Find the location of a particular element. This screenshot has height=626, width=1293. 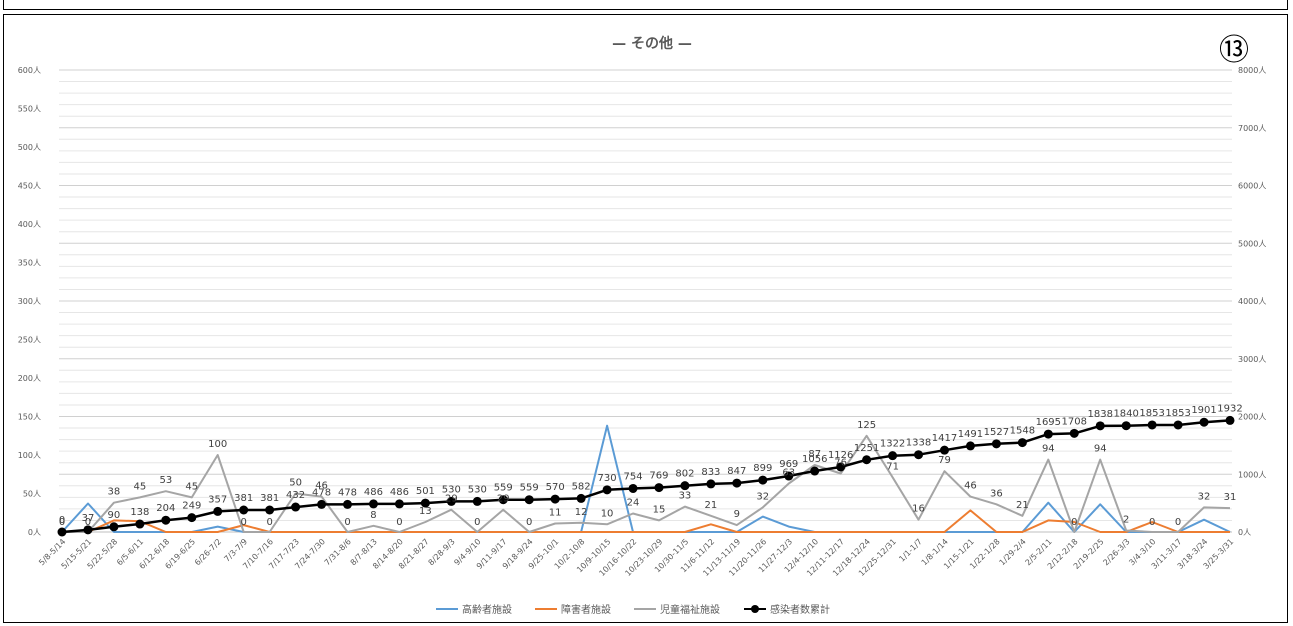

y-right-tick-label: 4000人 is located at coordinates (1252, 301).